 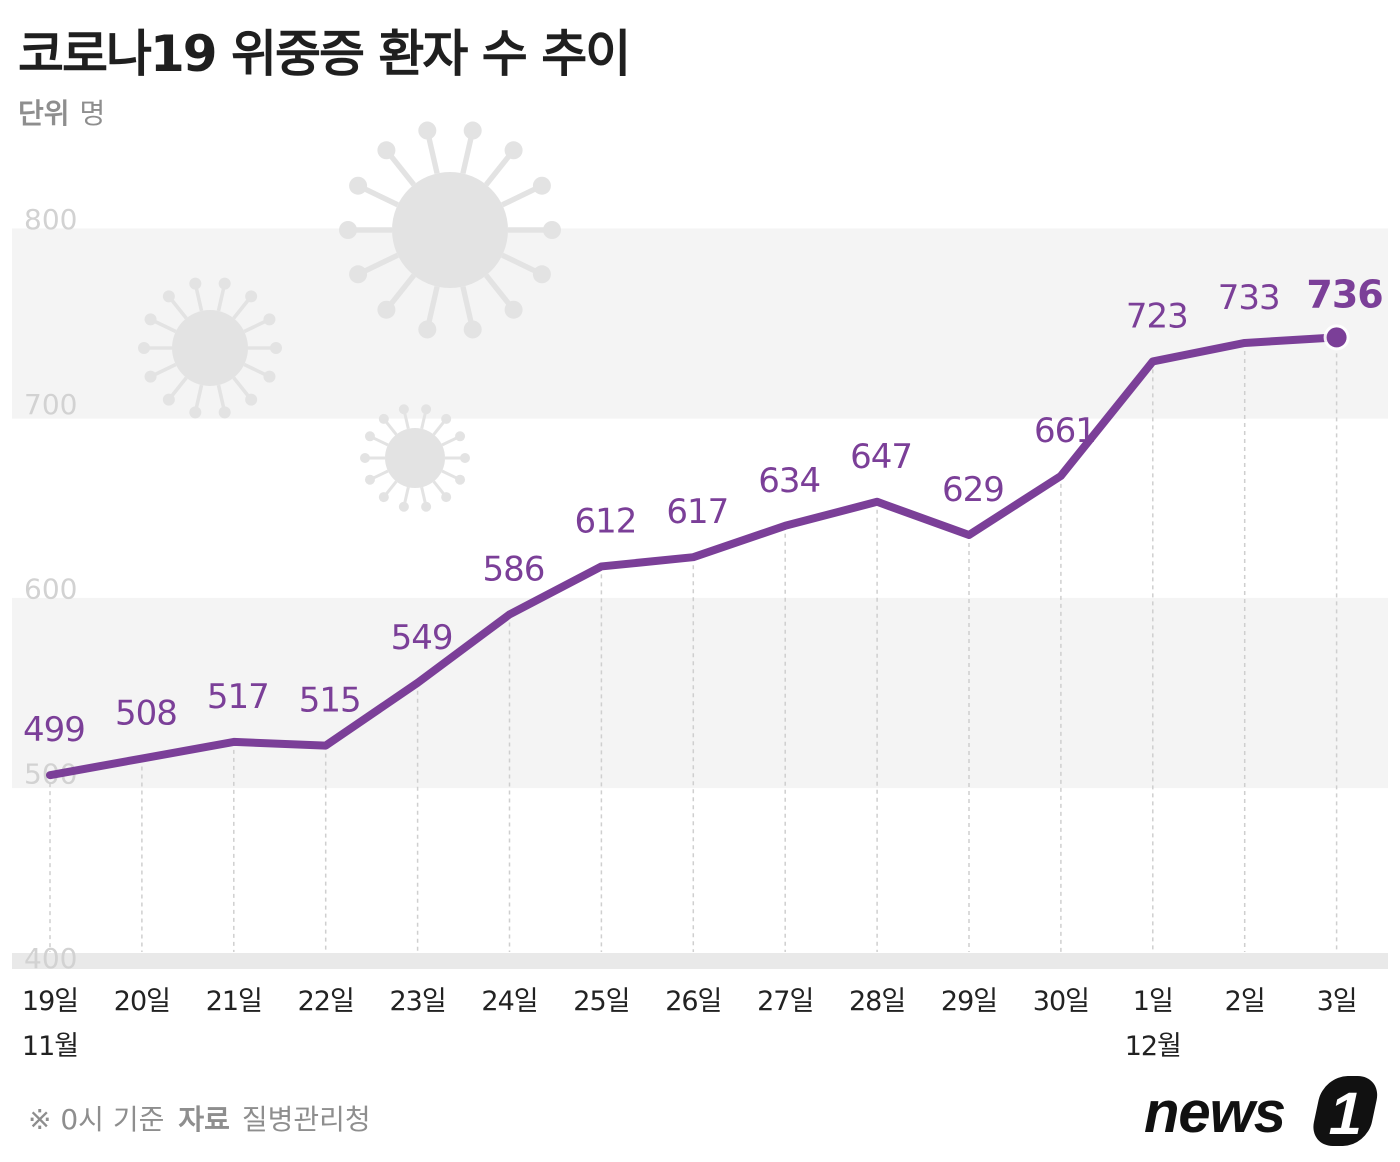 What do you see at coordinates (1065, 431) in the screenshot?
I see `data-label: 661` at bounding box center [1065, 431].